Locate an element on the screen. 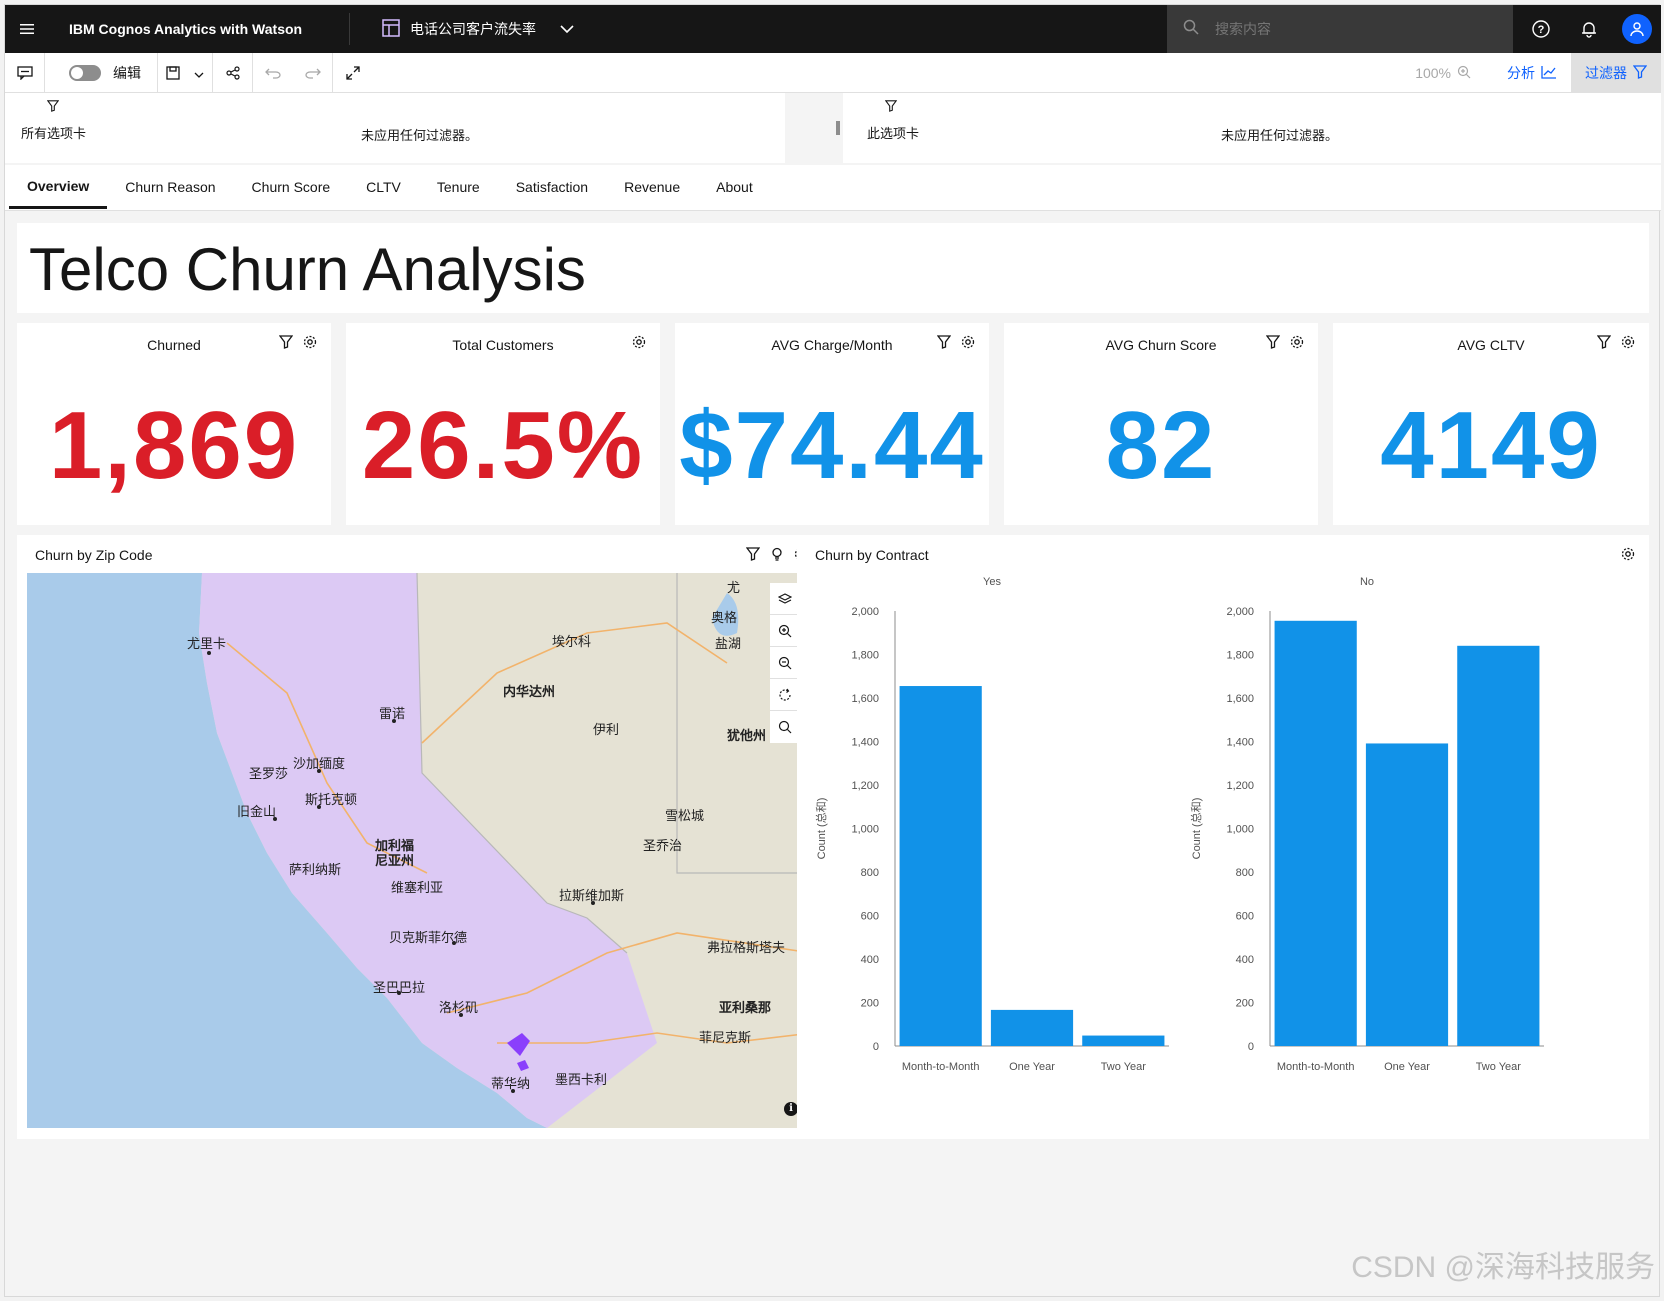 Image resolution: width=1664 pixels, height=1301 pixels. this-tab-filter-pane: 此选项卡 未应用任何过滤器。 is located at coordinates (1252, 128).